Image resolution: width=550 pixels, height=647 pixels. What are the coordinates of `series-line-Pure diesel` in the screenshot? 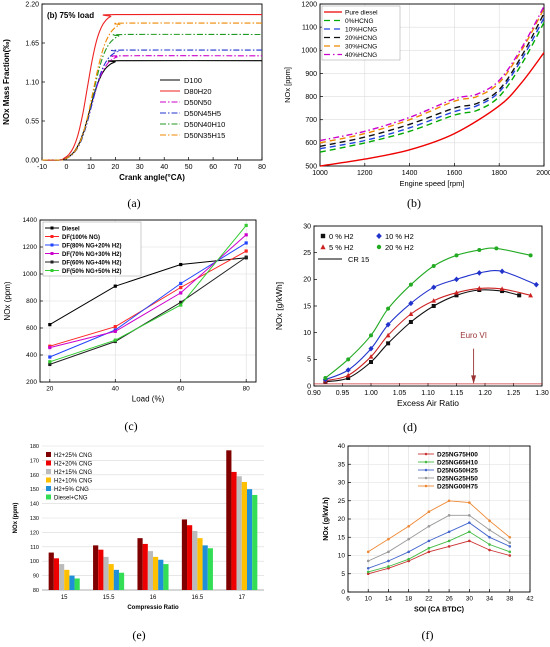 It's located at (432, 109).